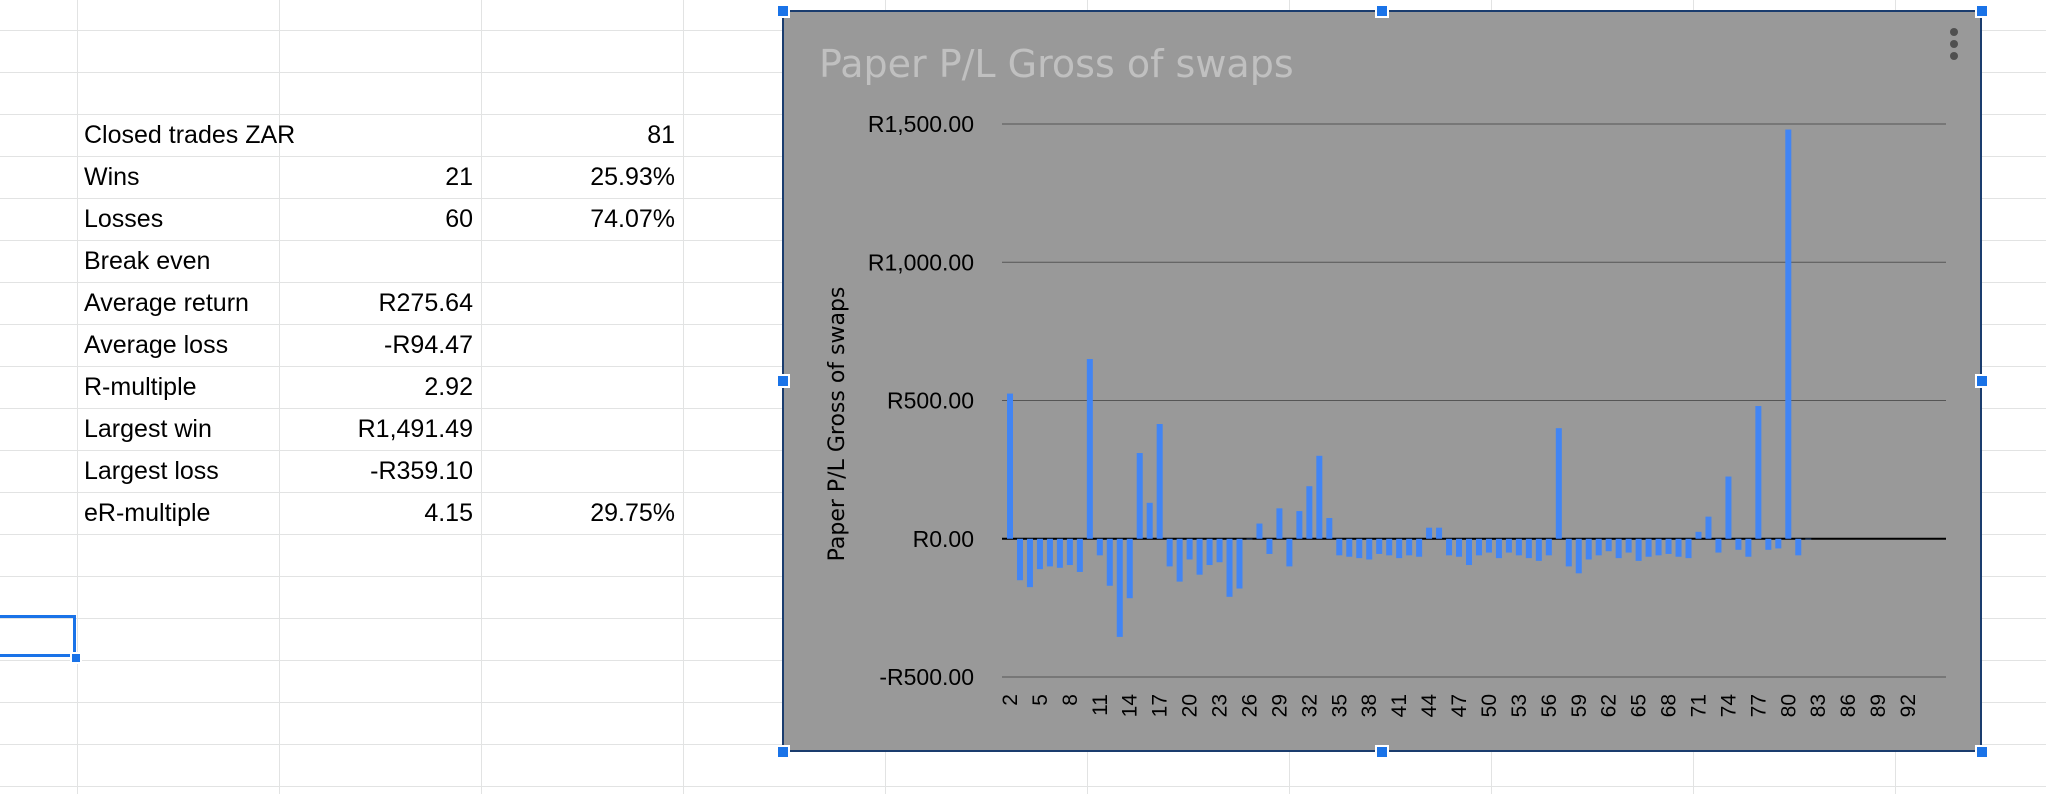 This screenshot has height=794, width=2046. Describe the element at coordinates (112, 177) in the screenshot. I see `stat-label: Wins` at that location.